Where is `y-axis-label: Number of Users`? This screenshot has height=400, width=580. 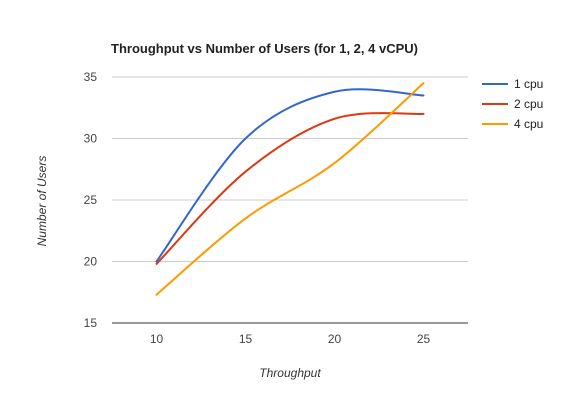
y-axis-label: Number of Users is located at coordinates (42, 201).